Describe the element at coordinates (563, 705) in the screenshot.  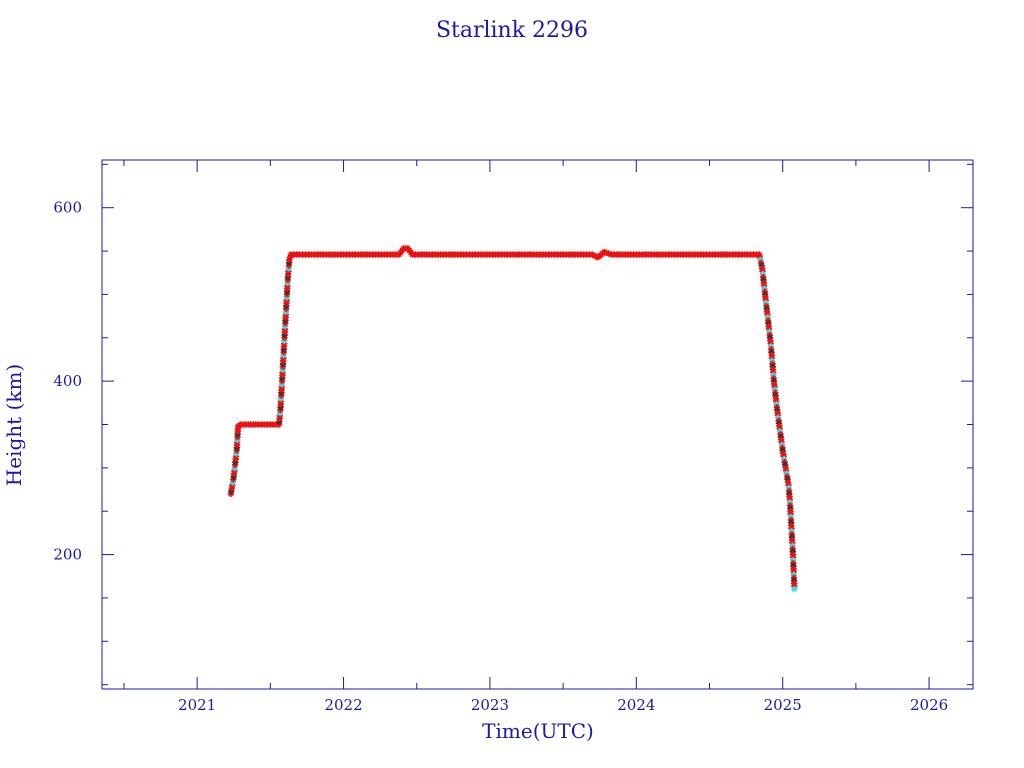
I see `x-tick-labels: 2021 2022 2023 2024 2025 2026` at that location.